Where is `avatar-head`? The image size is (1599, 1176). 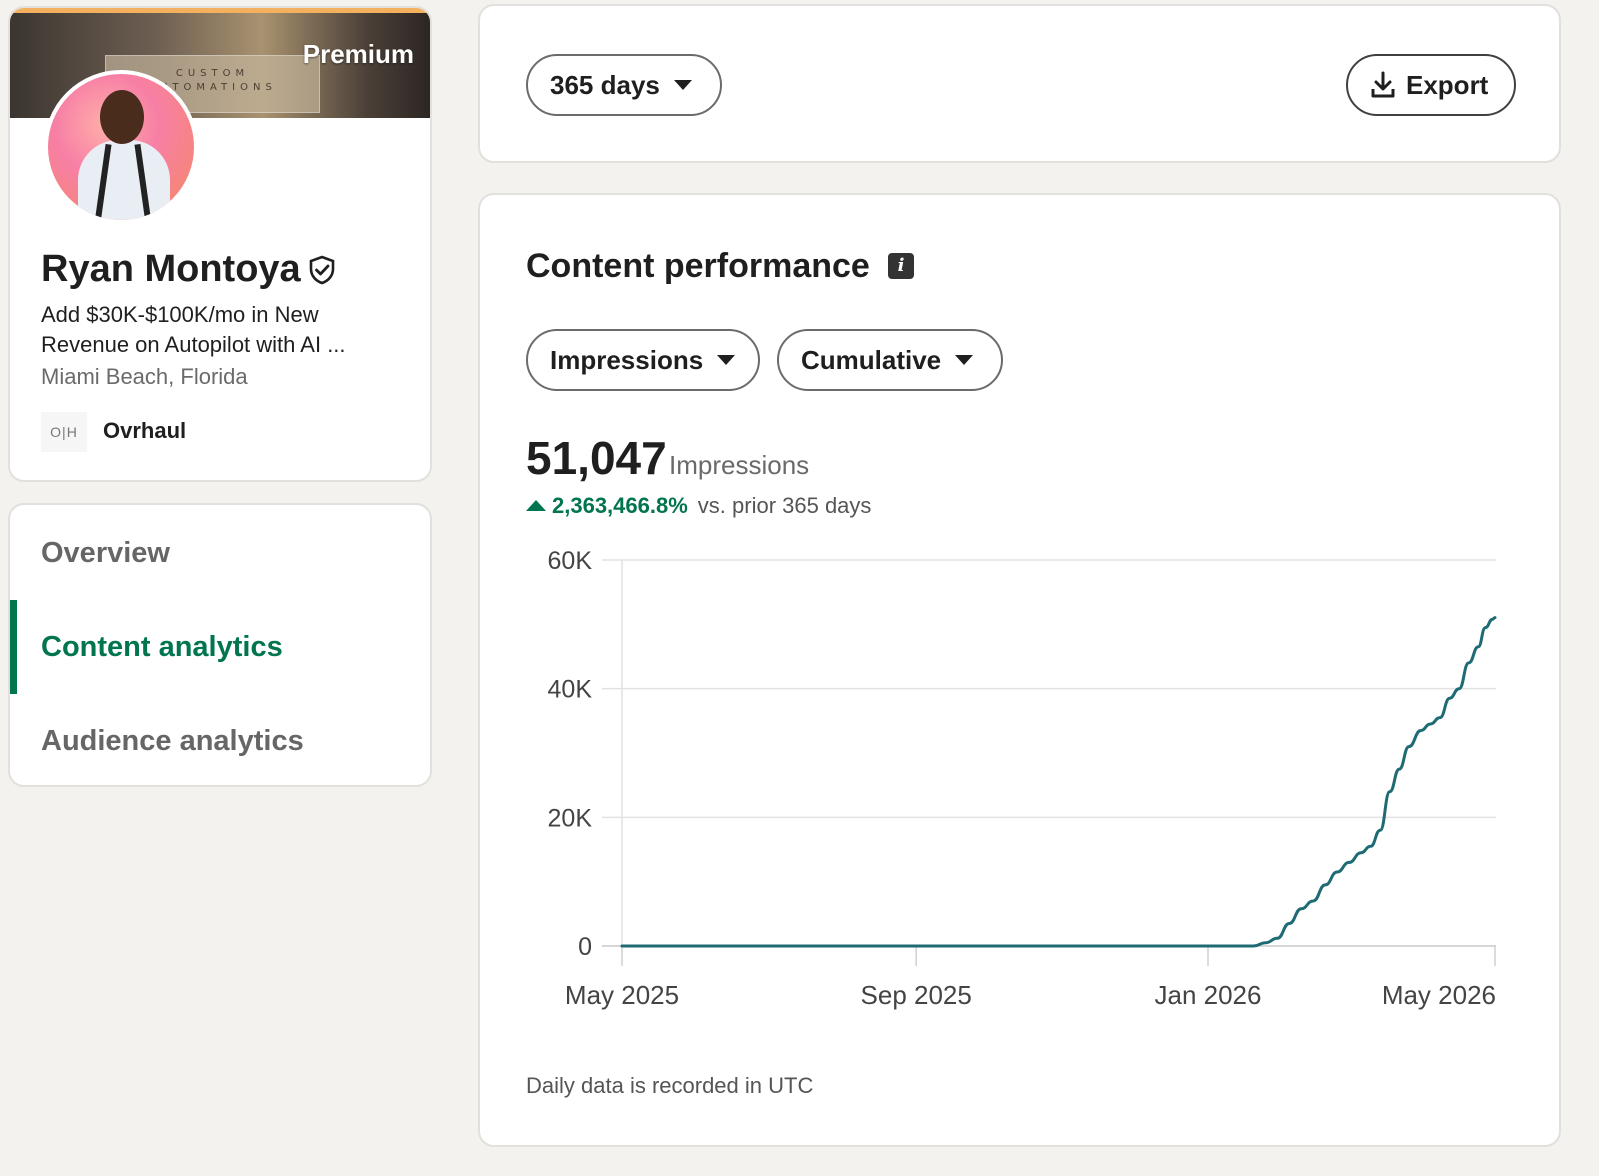
avatar-head is located at coordinates (122, 117).